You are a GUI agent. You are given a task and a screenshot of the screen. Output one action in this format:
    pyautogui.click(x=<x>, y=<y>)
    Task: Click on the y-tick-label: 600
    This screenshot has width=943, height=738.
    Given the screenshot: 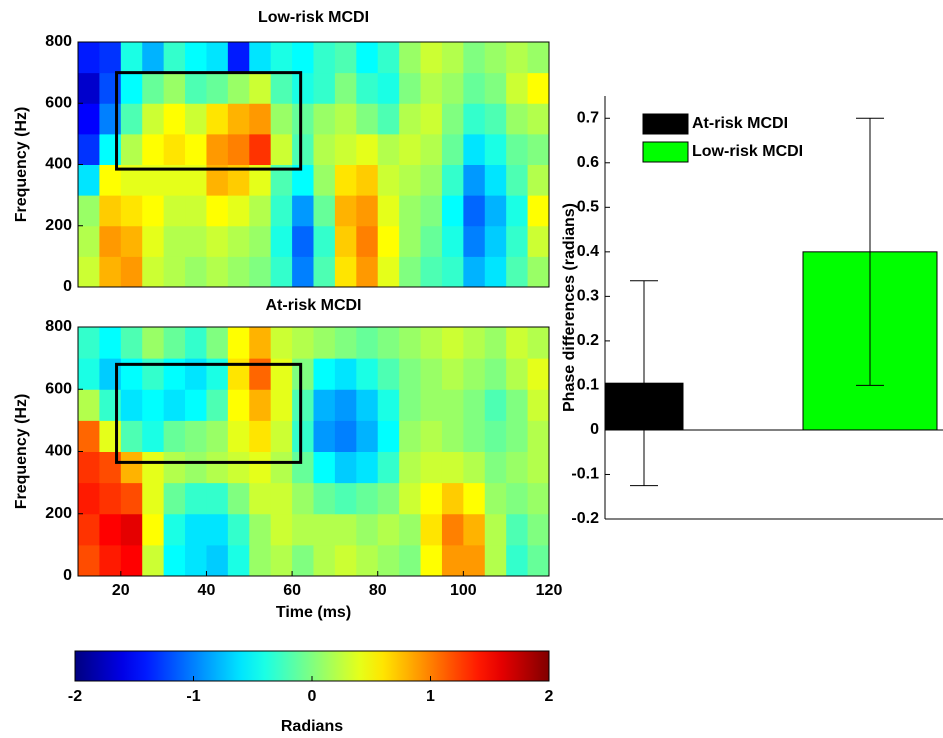 What is the action you would take?
    pyautogui.click(x=58, y=388)
    